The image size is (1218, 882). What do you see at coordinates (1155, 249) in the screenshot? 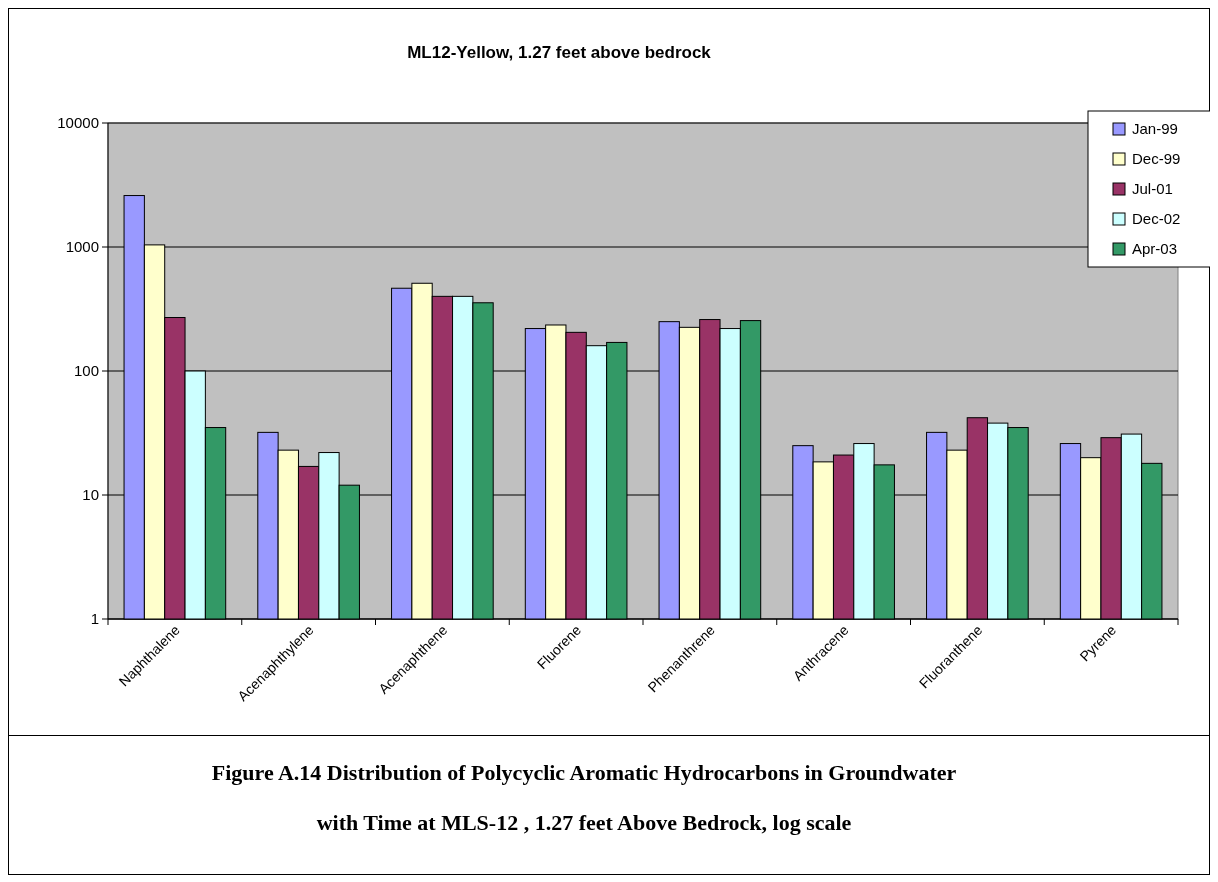
I see `legend-label: Apr-03` at bounding box center [1155, 249].